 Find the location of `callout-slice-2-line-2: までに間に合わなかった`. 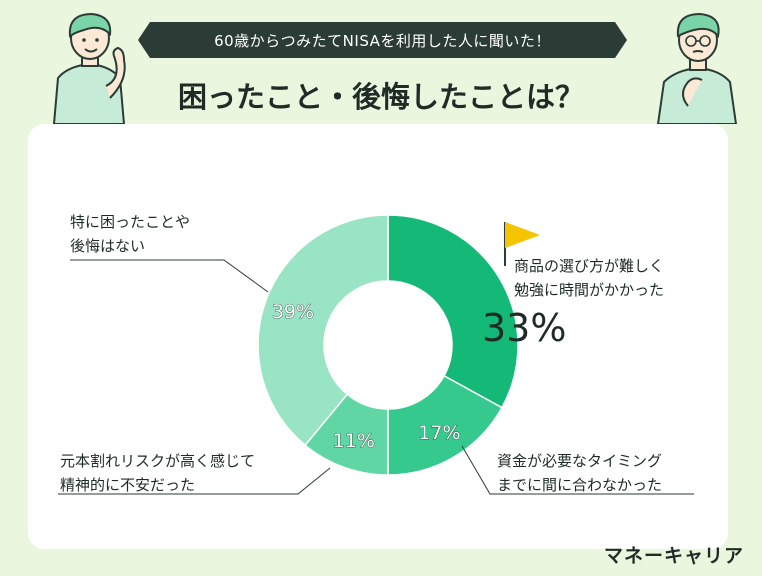

callout-slice-2-line-2: までに間に合わなかった is located at coordinates (580, 485).